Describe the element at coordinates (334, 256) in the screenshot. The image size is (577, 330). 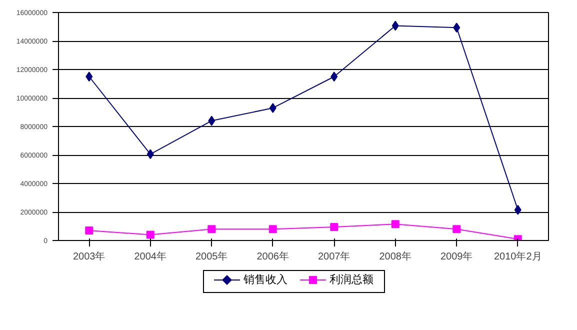
I see `x-tick-label: 2007年` at that location.